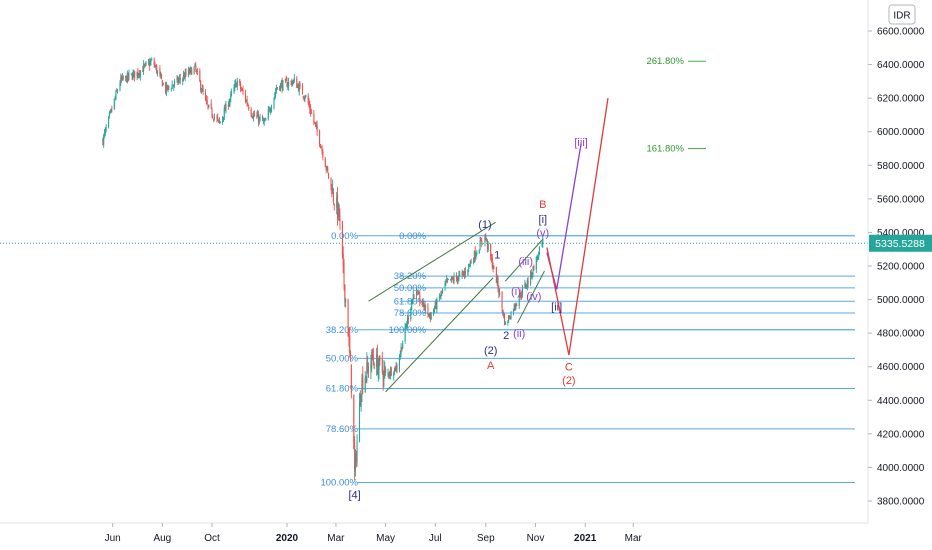 This screenshot has height=550, width=932. What do you see at coordinates (901, 132) in the screenshot?
I see `price-tick-label: 6000.0000` at bounding box center [901, 132].